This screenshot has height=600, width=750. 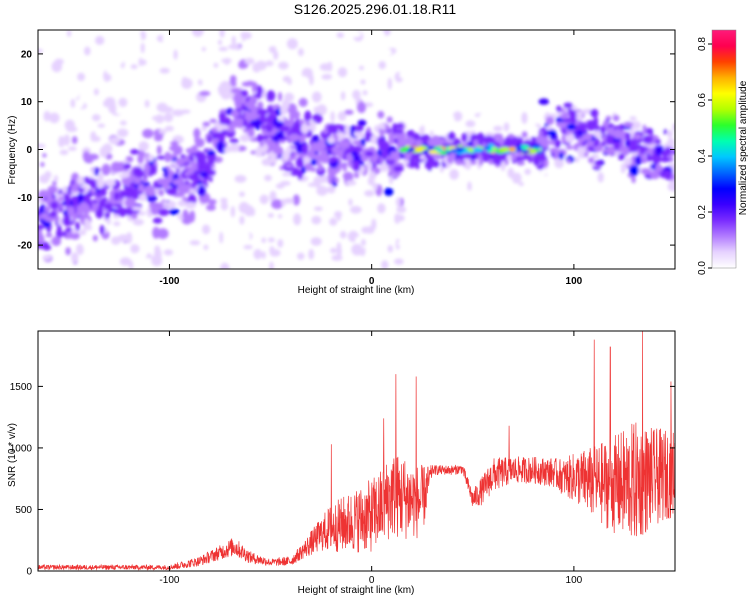 I want to click on spectrogram-y-tick-label: 10, so click(x=27, y=102).